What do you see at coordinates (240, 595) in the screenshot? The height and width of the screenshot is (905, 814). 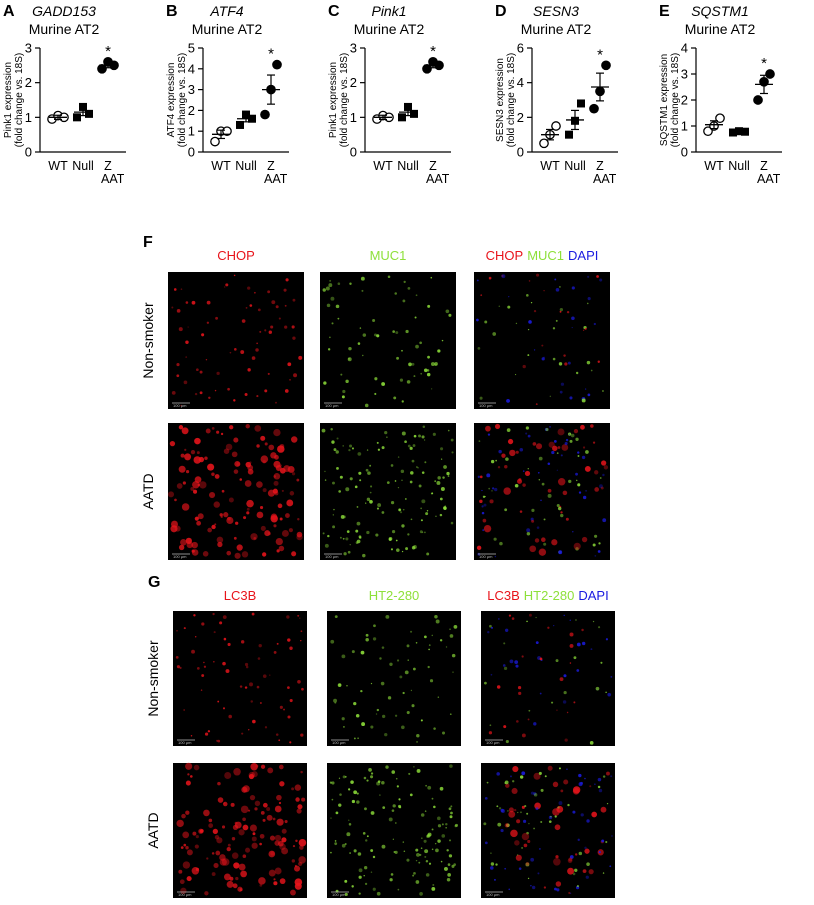 I see `column-label: LC3B` at bounding box center [240, 595].